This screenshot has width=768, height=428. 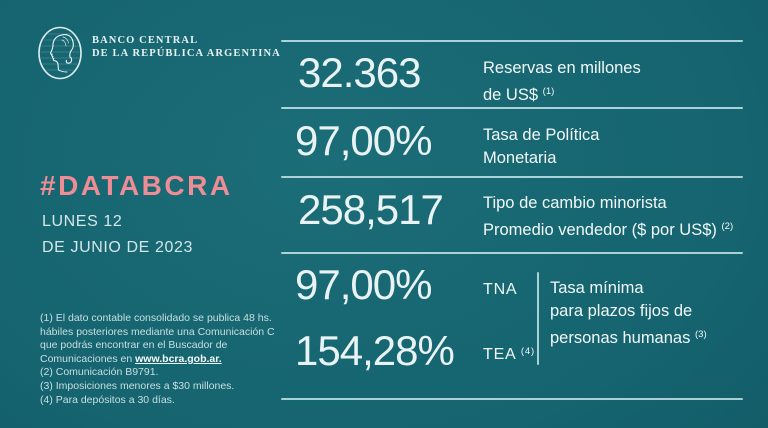 I want to click on tea-value: 154,28%, so click(x=375, y=350).